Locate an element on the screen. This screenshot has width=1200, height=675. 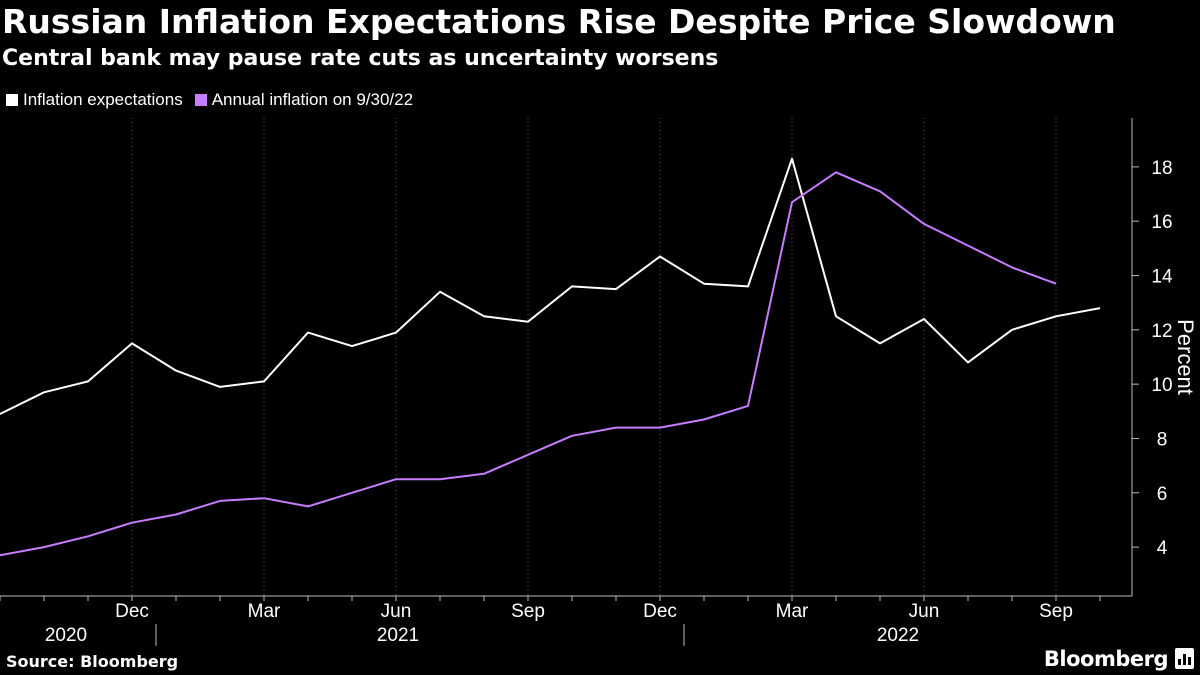
y-tick-label-7: 18 is located at coordinates (1161, 168).